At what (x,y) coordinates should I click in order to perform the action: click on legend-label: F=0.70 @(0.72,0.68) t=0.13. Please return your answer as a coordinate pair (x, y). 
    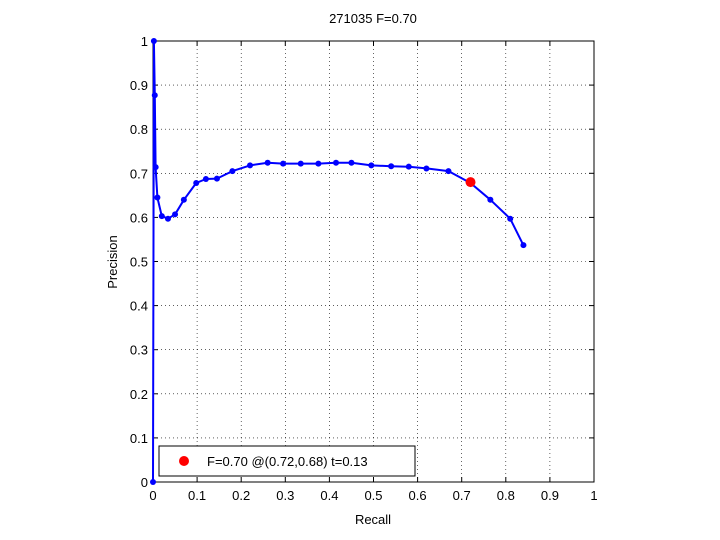
    Looking at the image, I should click on (287, 461).